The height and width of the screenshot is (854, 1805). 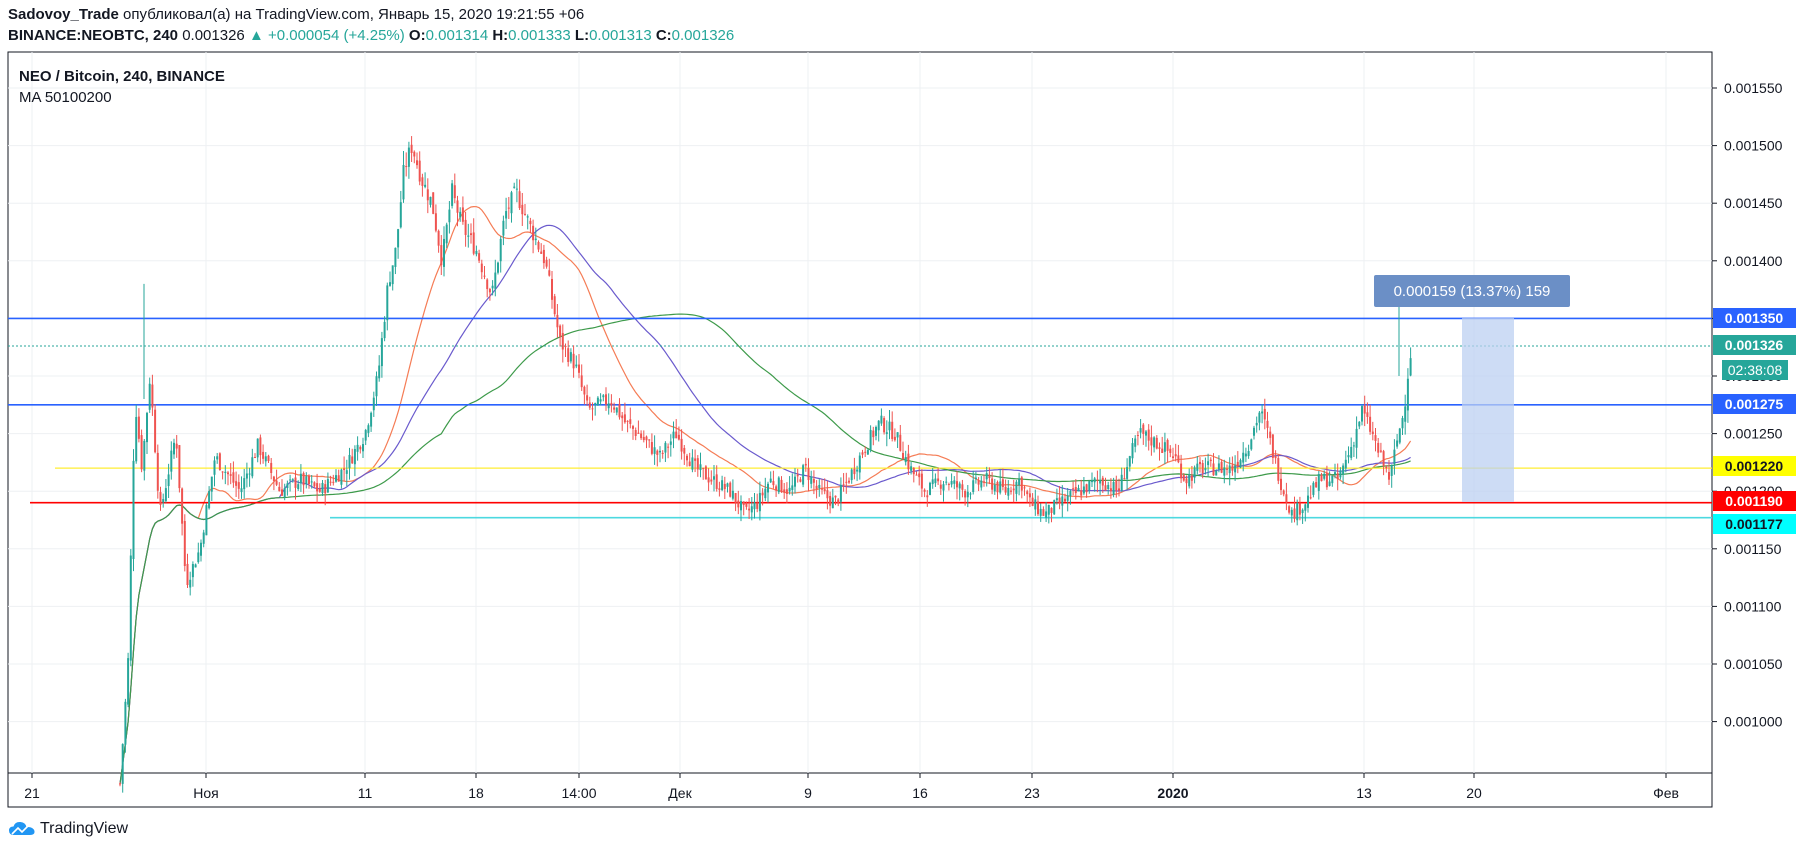 I want to click on legend-indicator: MA 50100200, so click(x=65, y=97).